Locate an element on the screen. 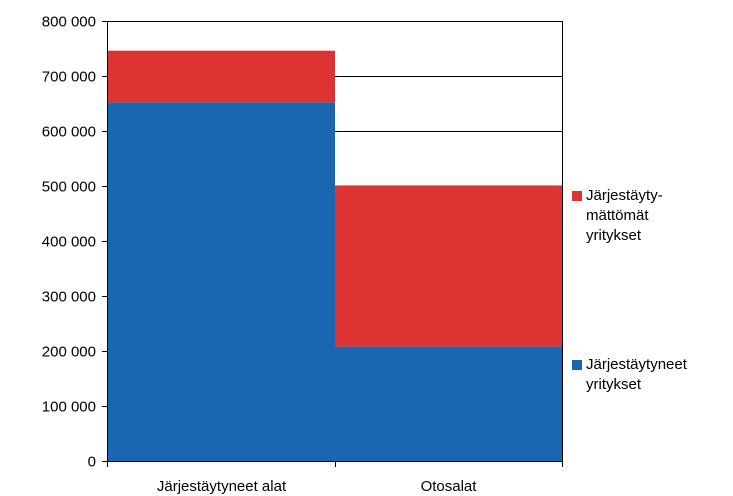 The height and width of the screenshot is (496, 733). legend-swatch-red is located at coordinates (577, 196).